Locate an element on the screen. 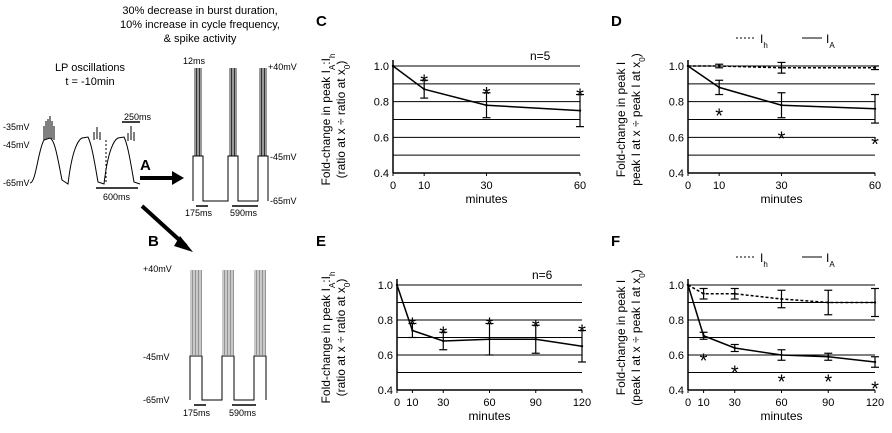 The image size is (892, 433). panel-label-d: D is located at coordinates (616, 21).